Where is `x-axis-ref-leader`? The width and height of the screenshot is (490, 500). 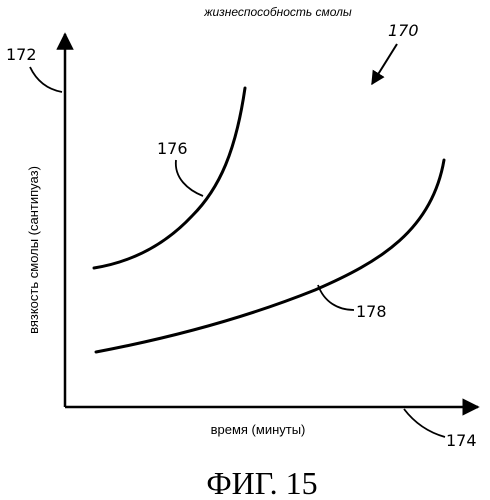 x-axis-ref-leader is located at coordinates (424, 423).